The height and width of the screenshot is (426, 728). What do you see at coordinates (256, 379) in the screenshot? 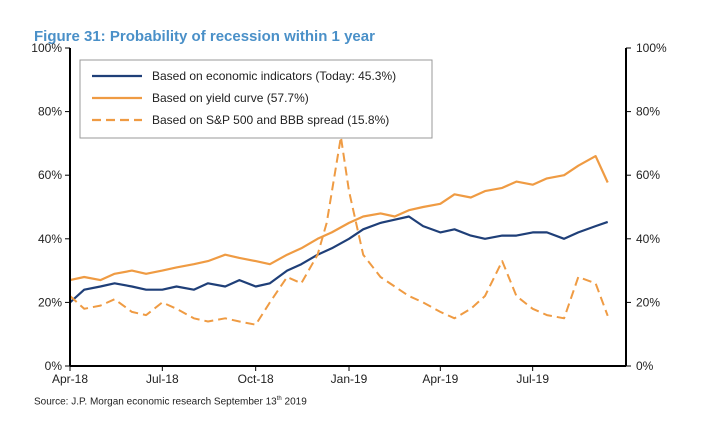
I see `x-tick-label: Oct-18` at bounding box center [256, 379].